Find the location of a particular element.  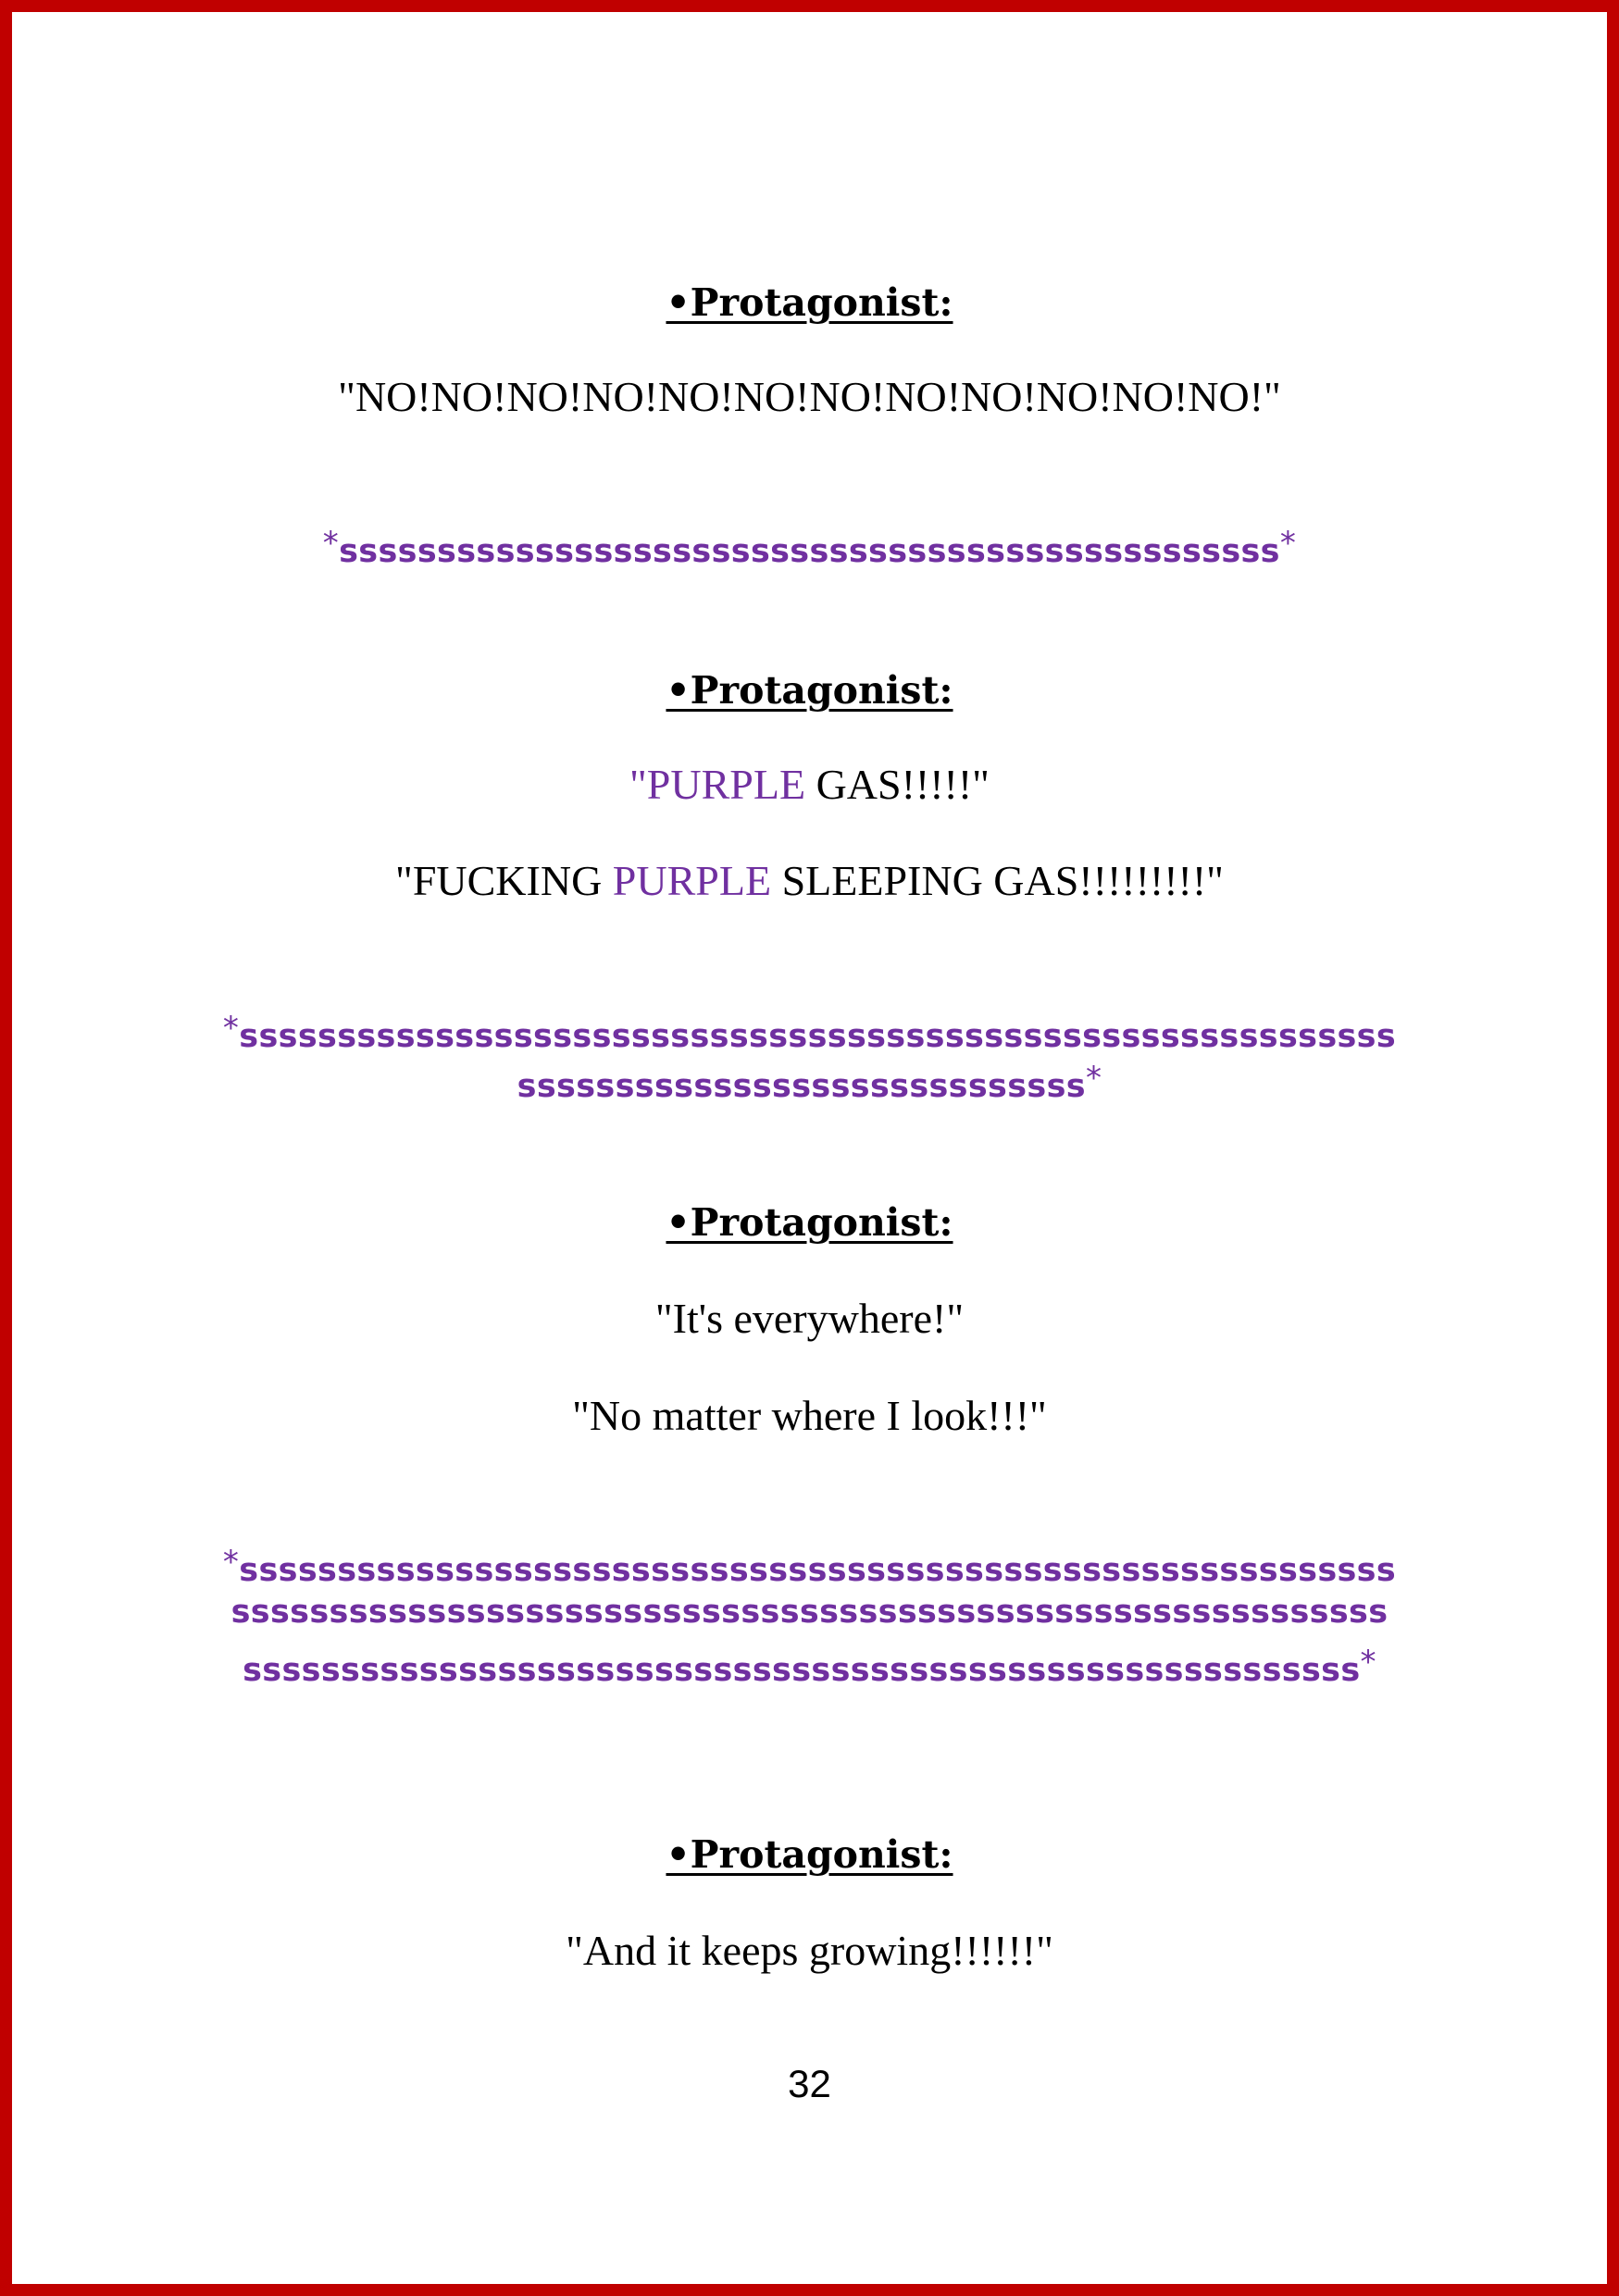

dialogue-line: "PURPLE GAS!!!!!" is located at coordinates (810, 785).